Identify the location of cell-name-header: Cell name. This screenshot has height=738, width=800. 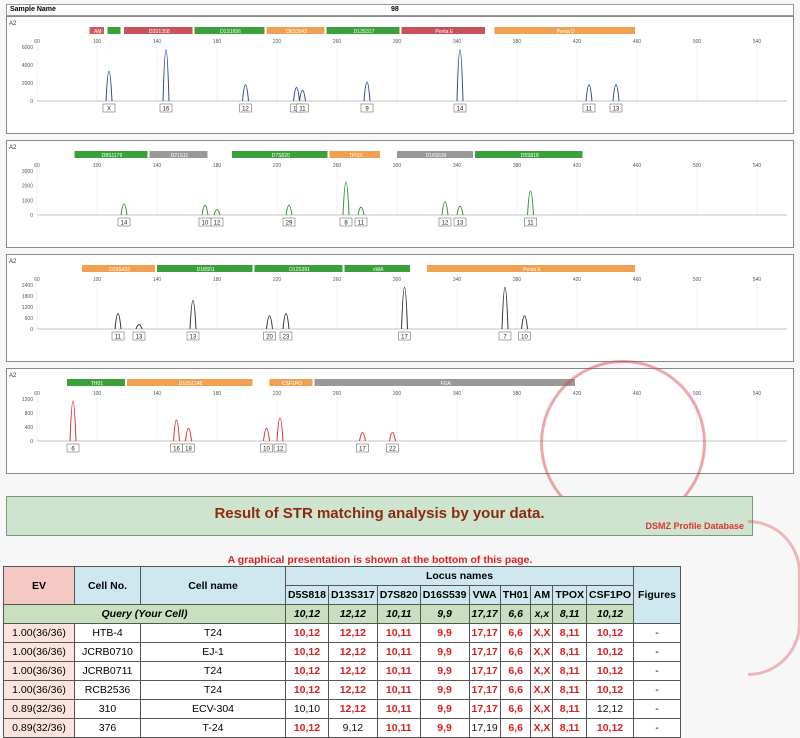
(213, 585).